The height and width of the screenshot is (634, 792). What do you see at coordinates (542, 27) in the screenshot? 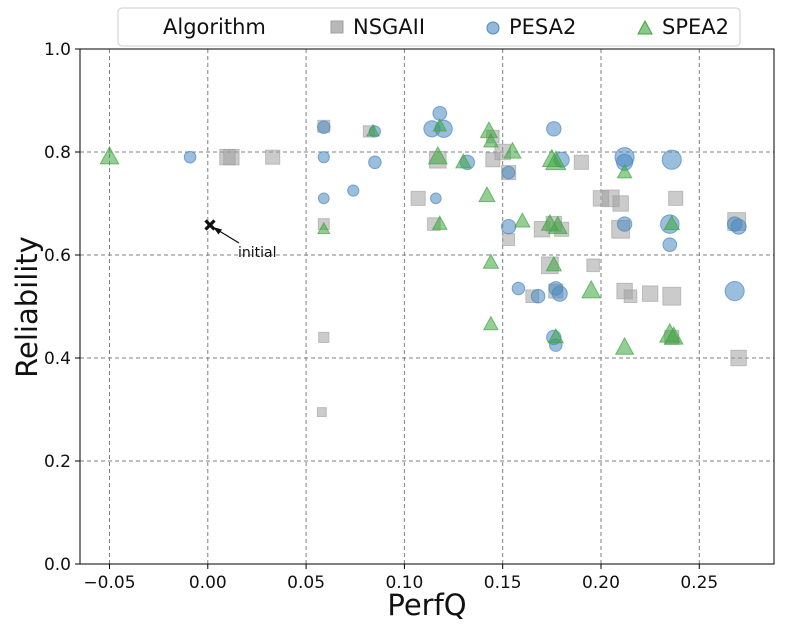
I see `legend-pesa2-label: PESA2` at bounding box center [542, 27].